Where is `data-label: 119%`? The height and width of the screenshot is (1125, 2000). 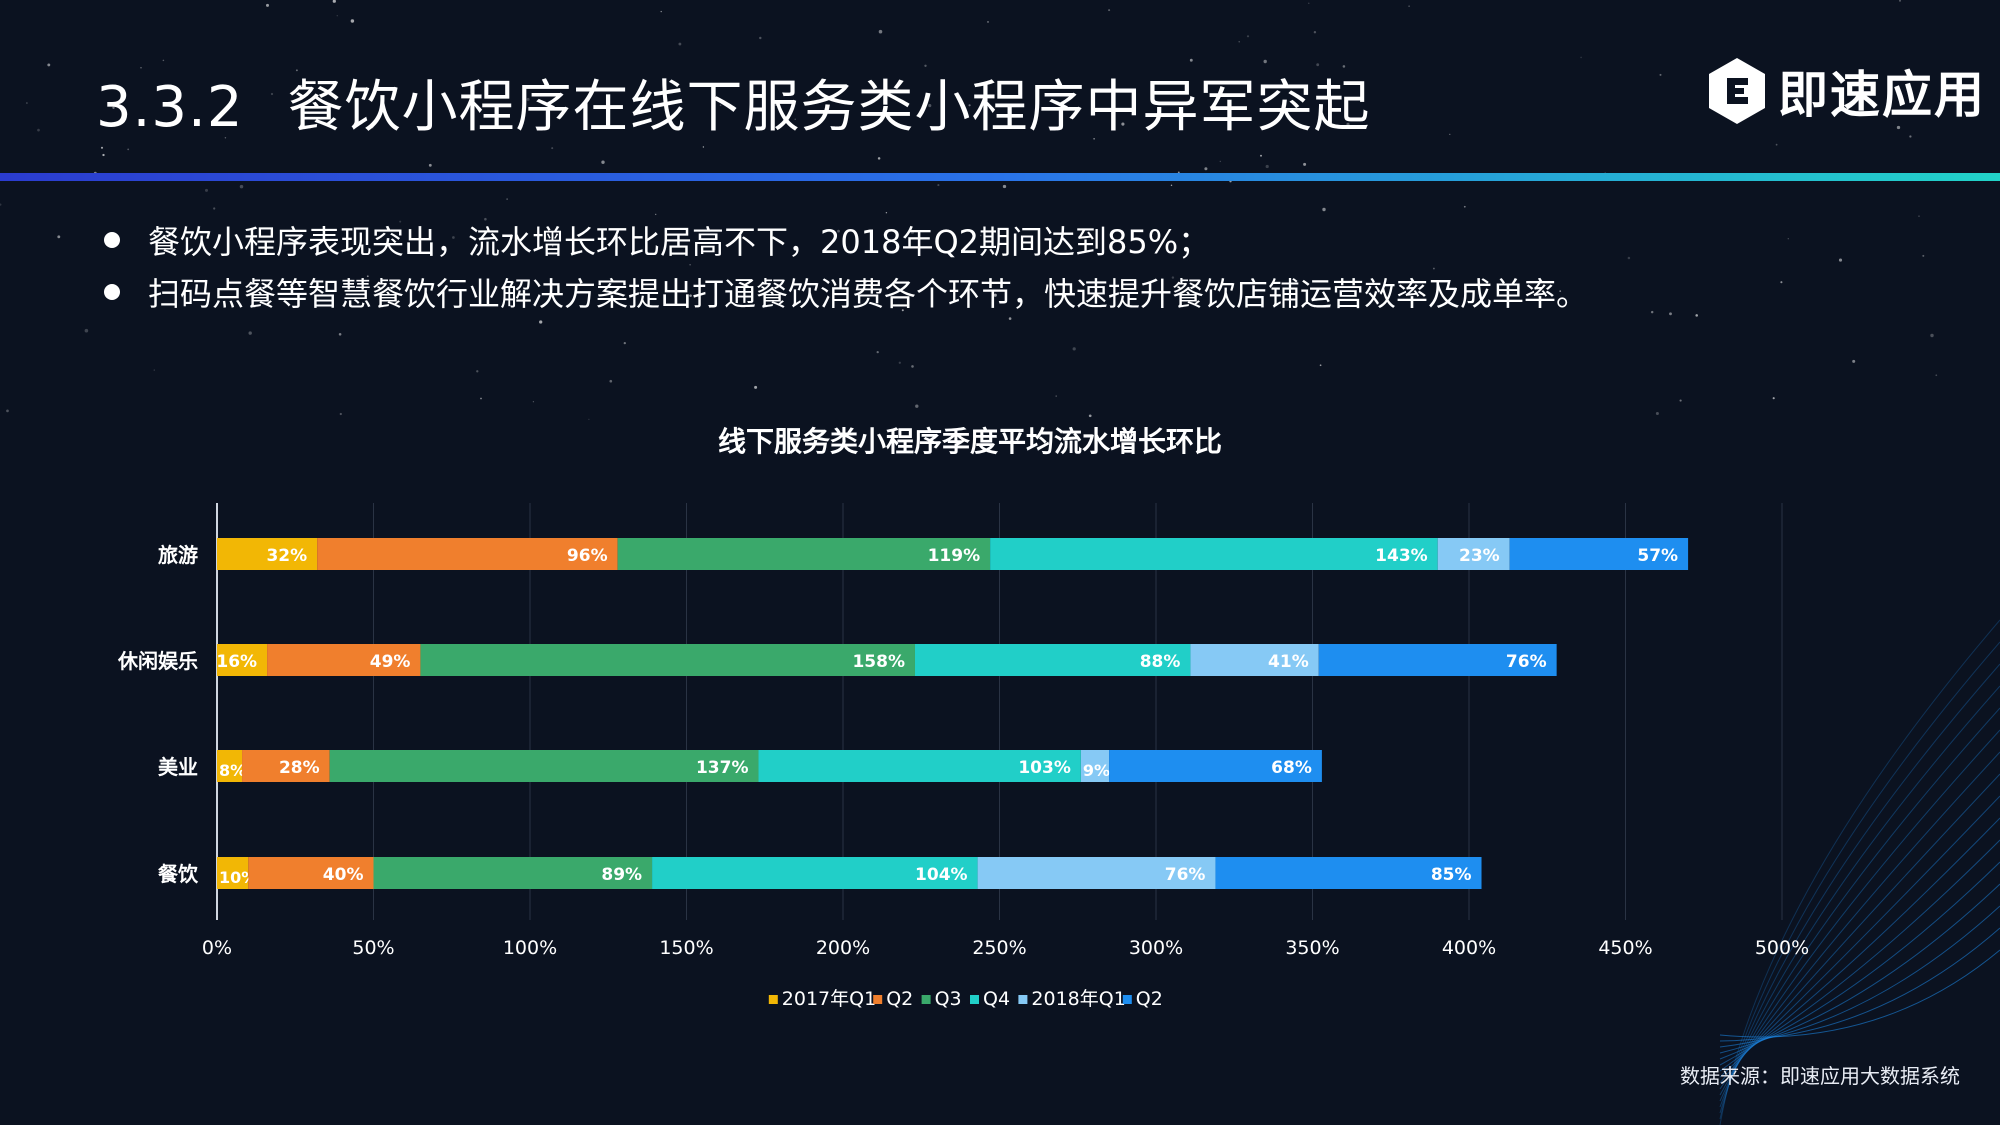 data-label: 119% is located at coordinates (954, 556).